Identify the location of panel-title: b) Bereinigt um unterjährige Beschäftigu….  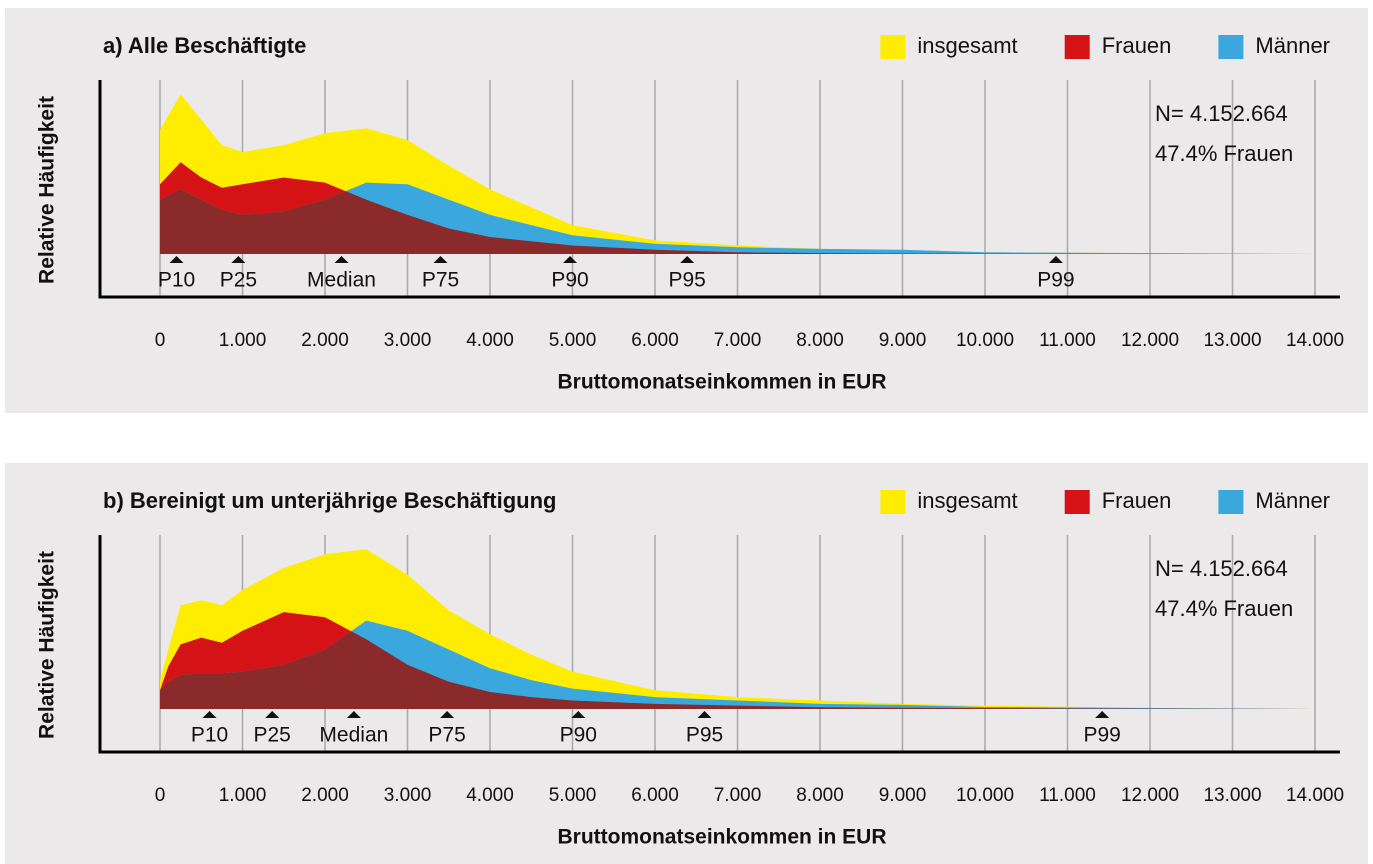
(329, 500).